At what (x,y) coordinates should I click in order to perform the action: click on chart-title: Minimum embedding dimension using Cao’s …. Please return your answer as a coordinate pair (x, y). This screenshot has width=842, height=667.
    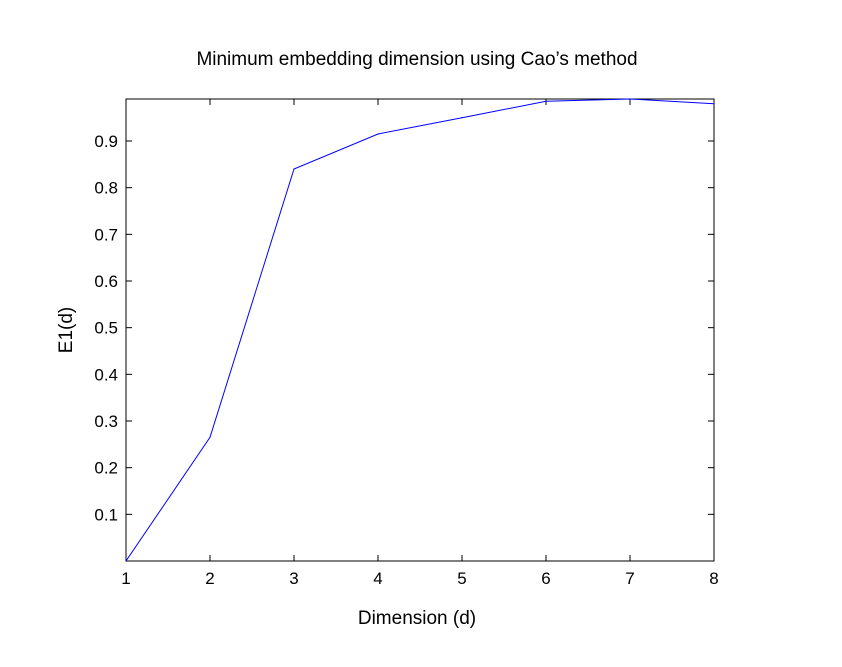
    Looking at the image, I should click on (416, 59).